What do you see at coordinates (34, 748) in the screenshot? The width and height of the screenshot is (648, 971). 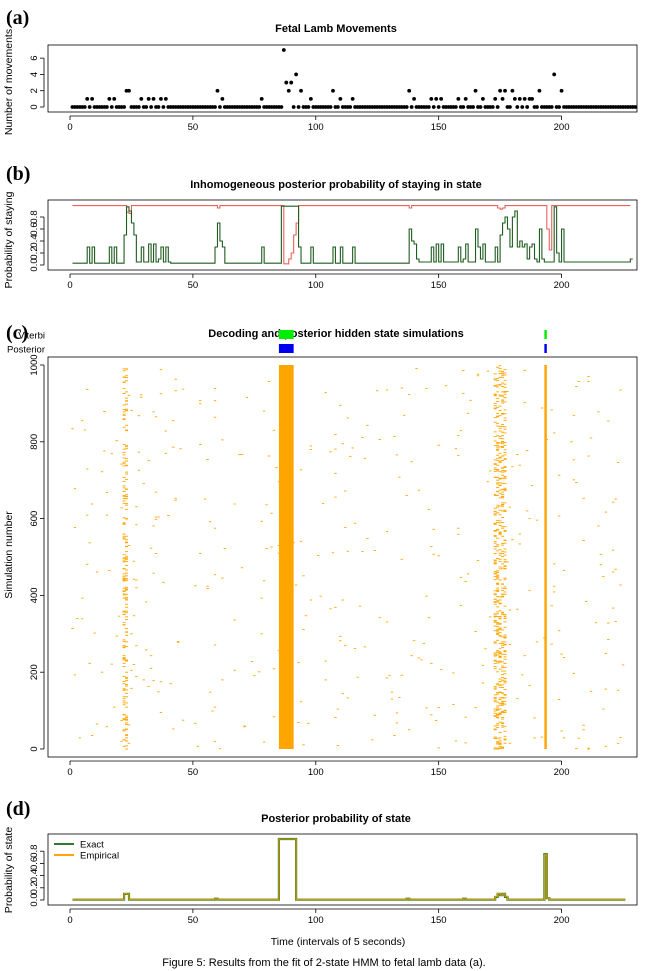 I see `panel-c-y-tick-label: 0` at bounding box center [34, 748].